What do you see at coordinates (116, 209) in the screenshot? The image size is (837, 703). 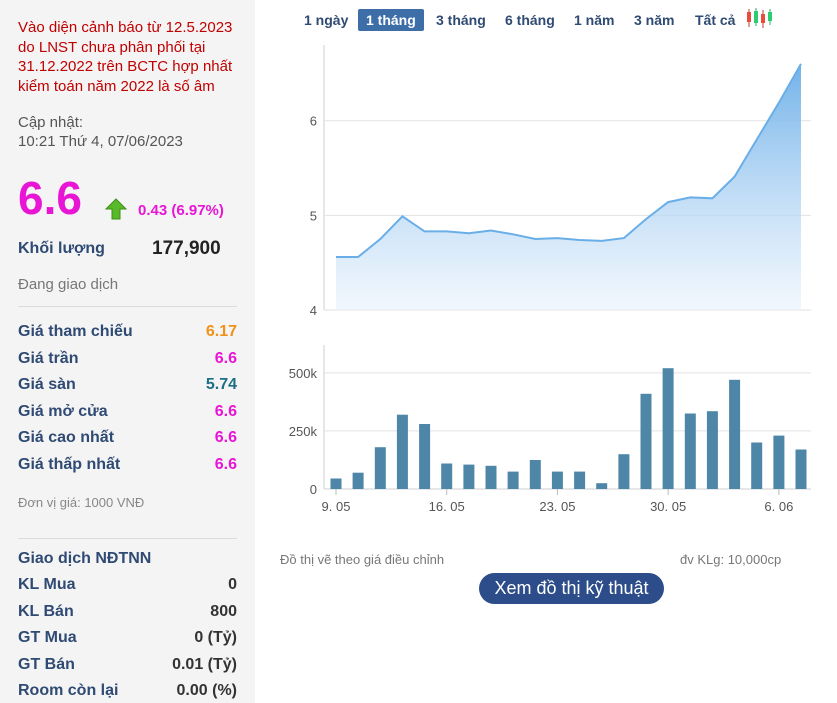 I see `up-arrow-icon` at bounding box center [116, 209].